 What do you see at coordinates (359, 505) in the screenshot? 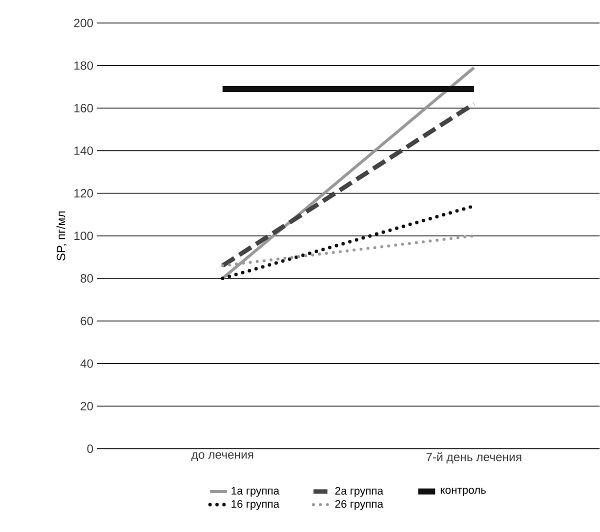
I see `legend-label: 26 группа` at bounding box center [359, 505].